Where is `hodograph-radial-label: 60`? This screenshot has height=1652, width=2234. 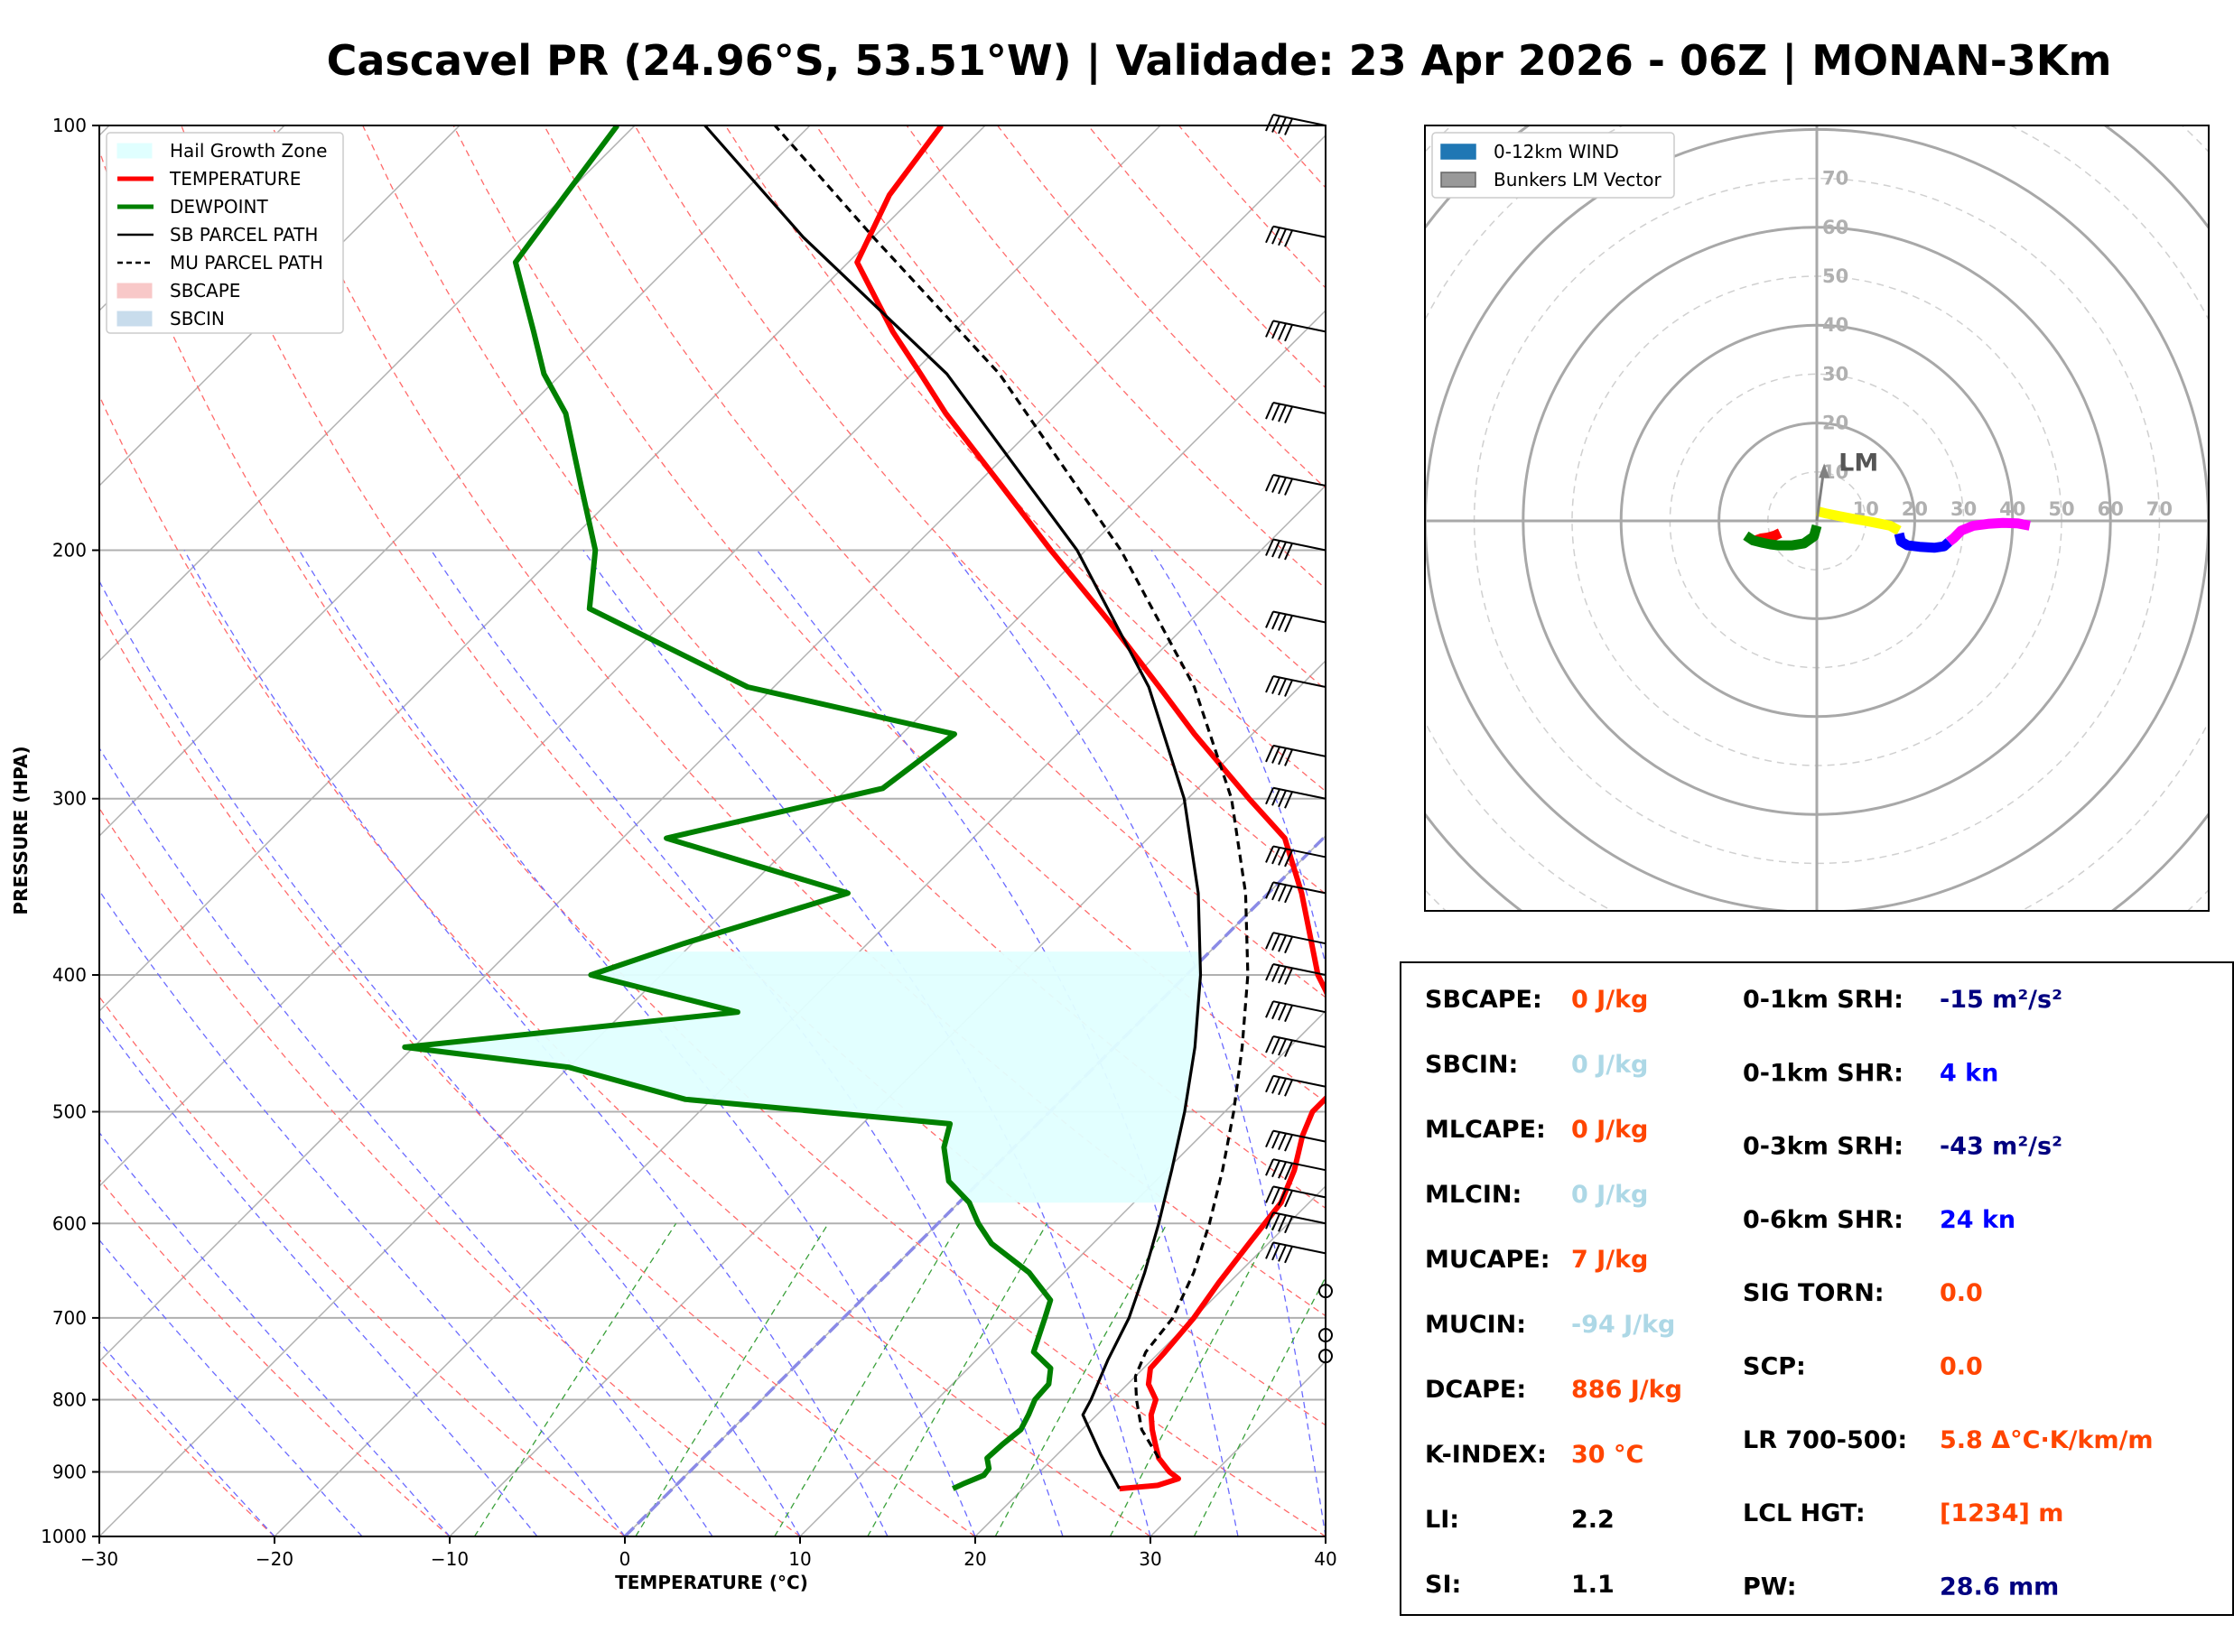 hodograph-radial-label: 60 is located at coordinates (1835, 227).